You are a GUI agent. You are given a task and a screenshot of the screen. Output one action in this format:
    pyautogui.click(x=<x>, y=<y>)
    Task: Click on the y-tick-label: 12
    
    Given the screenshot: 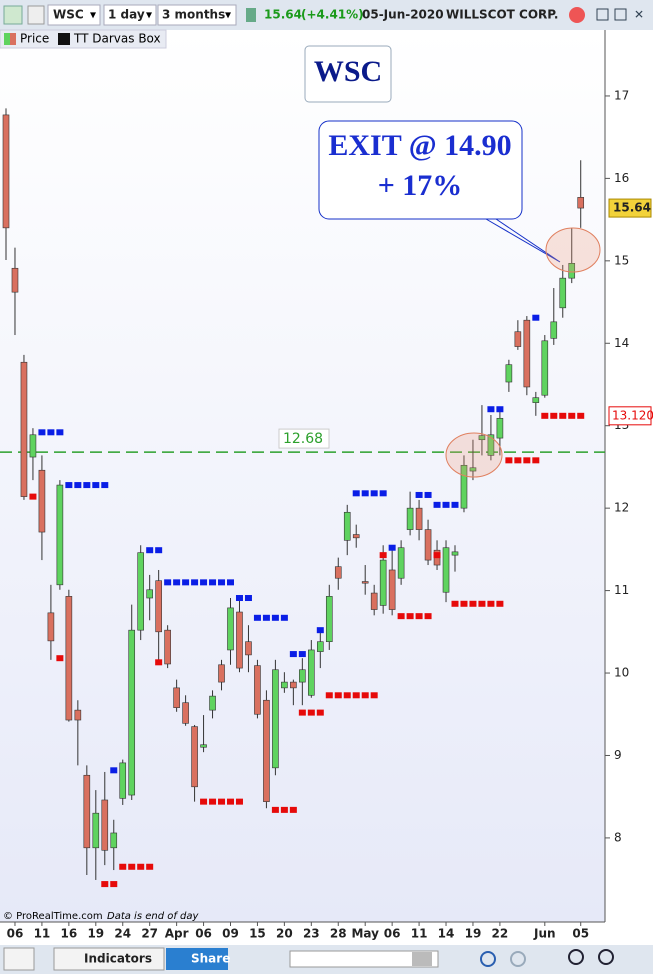 What is the action you would take?
    pyautogui.click(x=621, y=508)
    